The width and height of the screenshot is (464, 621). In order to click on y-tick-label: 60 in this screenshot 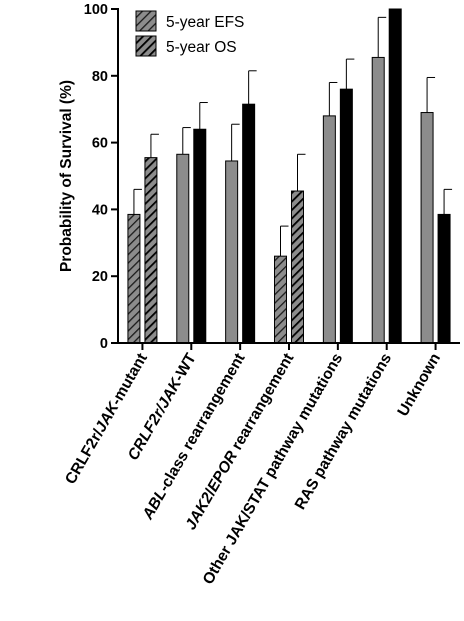, I will do `click(100, 144)`.